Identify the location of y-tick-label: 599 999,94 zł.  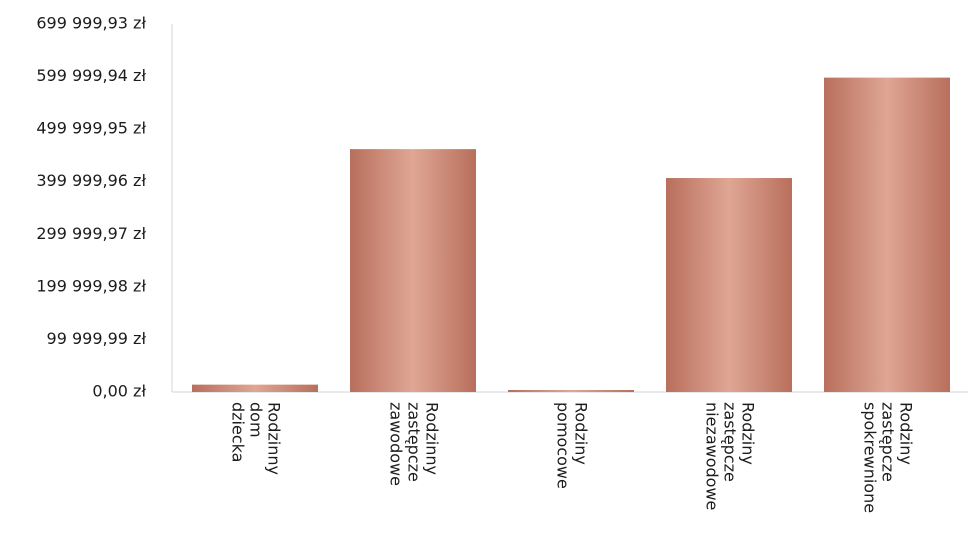
(91, 75).